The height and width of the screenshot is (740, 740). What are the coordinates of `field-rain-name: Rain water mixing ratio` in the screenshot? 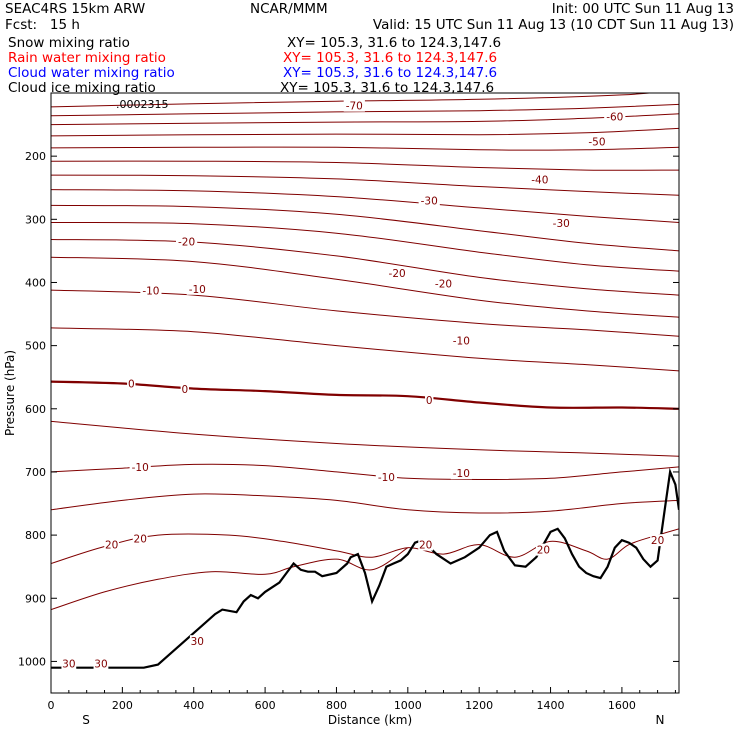 It's located at (87, 58).